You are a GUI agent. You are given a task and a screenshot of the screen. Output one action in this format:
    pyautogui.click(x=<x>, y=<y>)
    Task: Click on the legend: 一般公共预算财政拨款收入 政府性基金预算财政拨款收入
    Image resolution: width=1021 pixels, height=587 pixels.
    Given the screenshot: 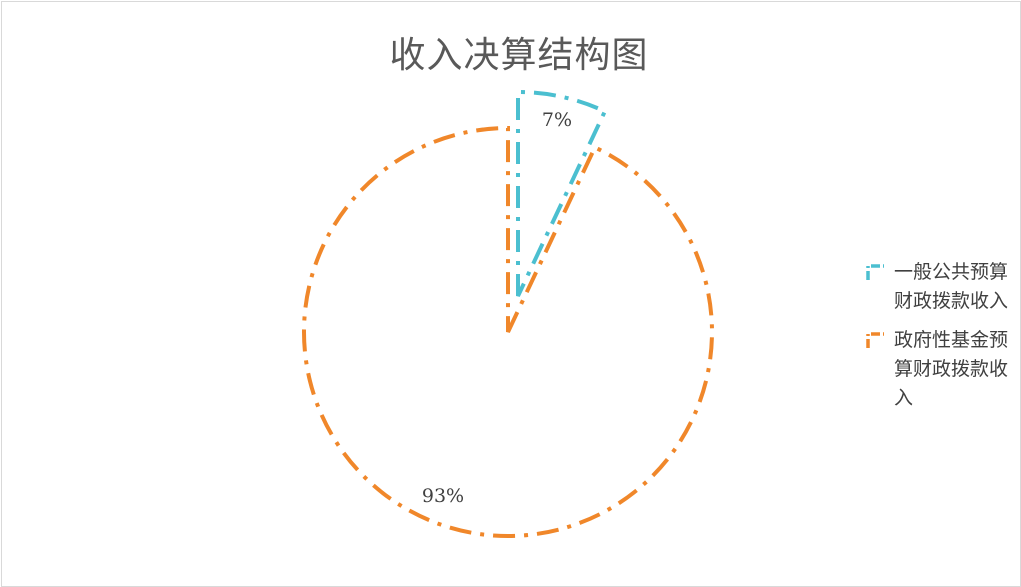 What is the action you would take?
    pyautogui.click(x=942, y=340)
    